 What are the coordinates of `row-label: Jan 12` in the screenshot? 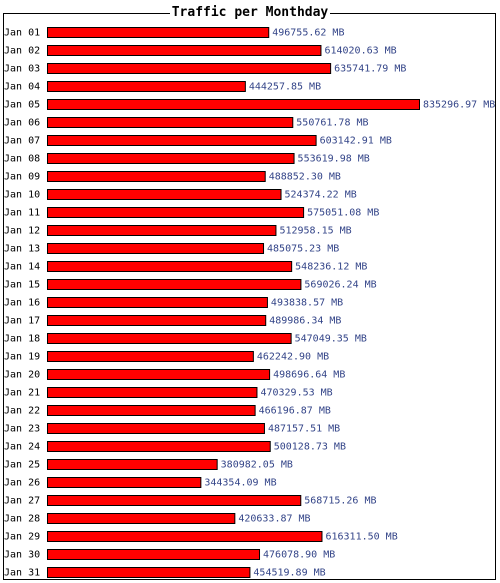 It's located at (22, 231).